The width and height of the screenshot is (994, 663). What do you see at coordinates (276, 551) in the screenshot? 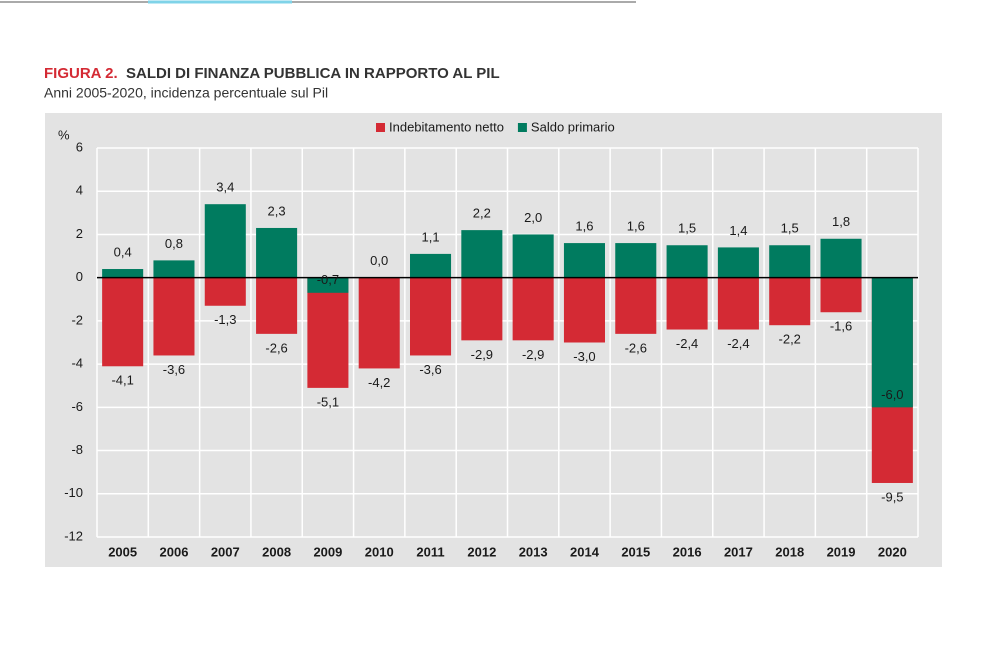
I see `x-tick-label: 2008` at bounding box center [276, 551].